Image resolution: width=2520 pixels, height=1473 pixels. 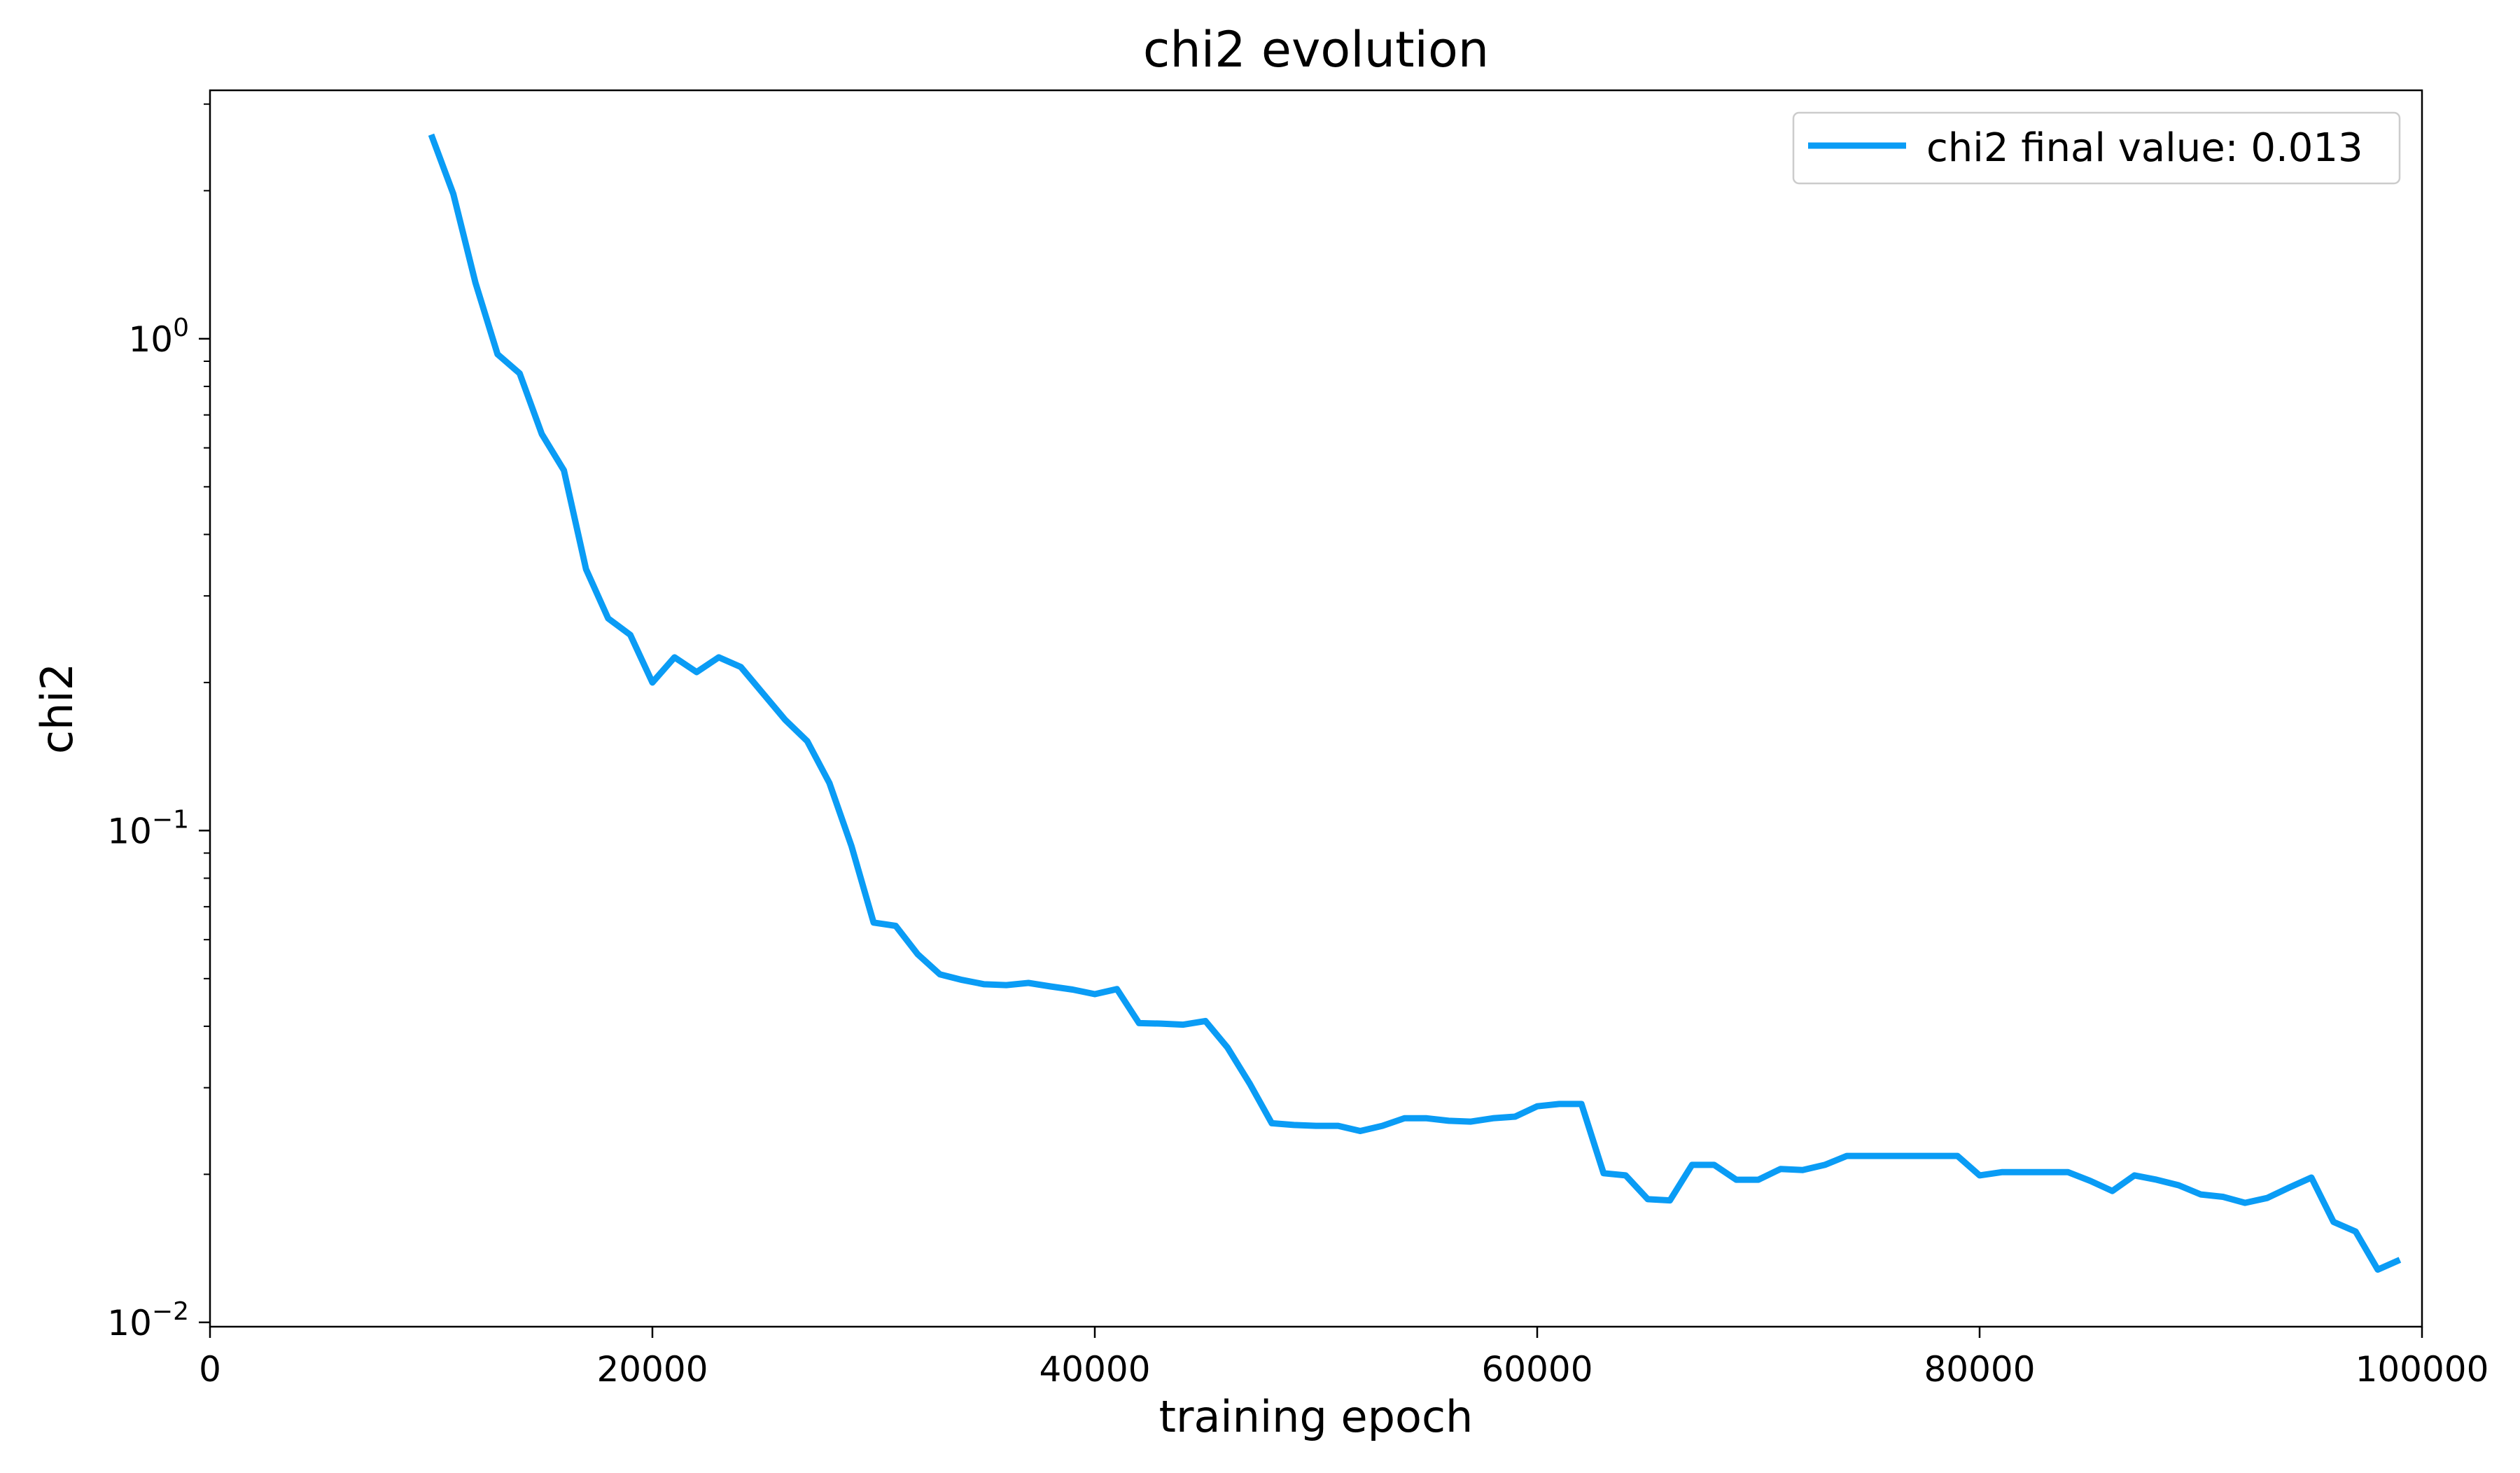 What do you see at coordinates (1094, 1369) in the screenshot?
I see `x-tick-label: 40000` at bounding box center [1094, 1369].